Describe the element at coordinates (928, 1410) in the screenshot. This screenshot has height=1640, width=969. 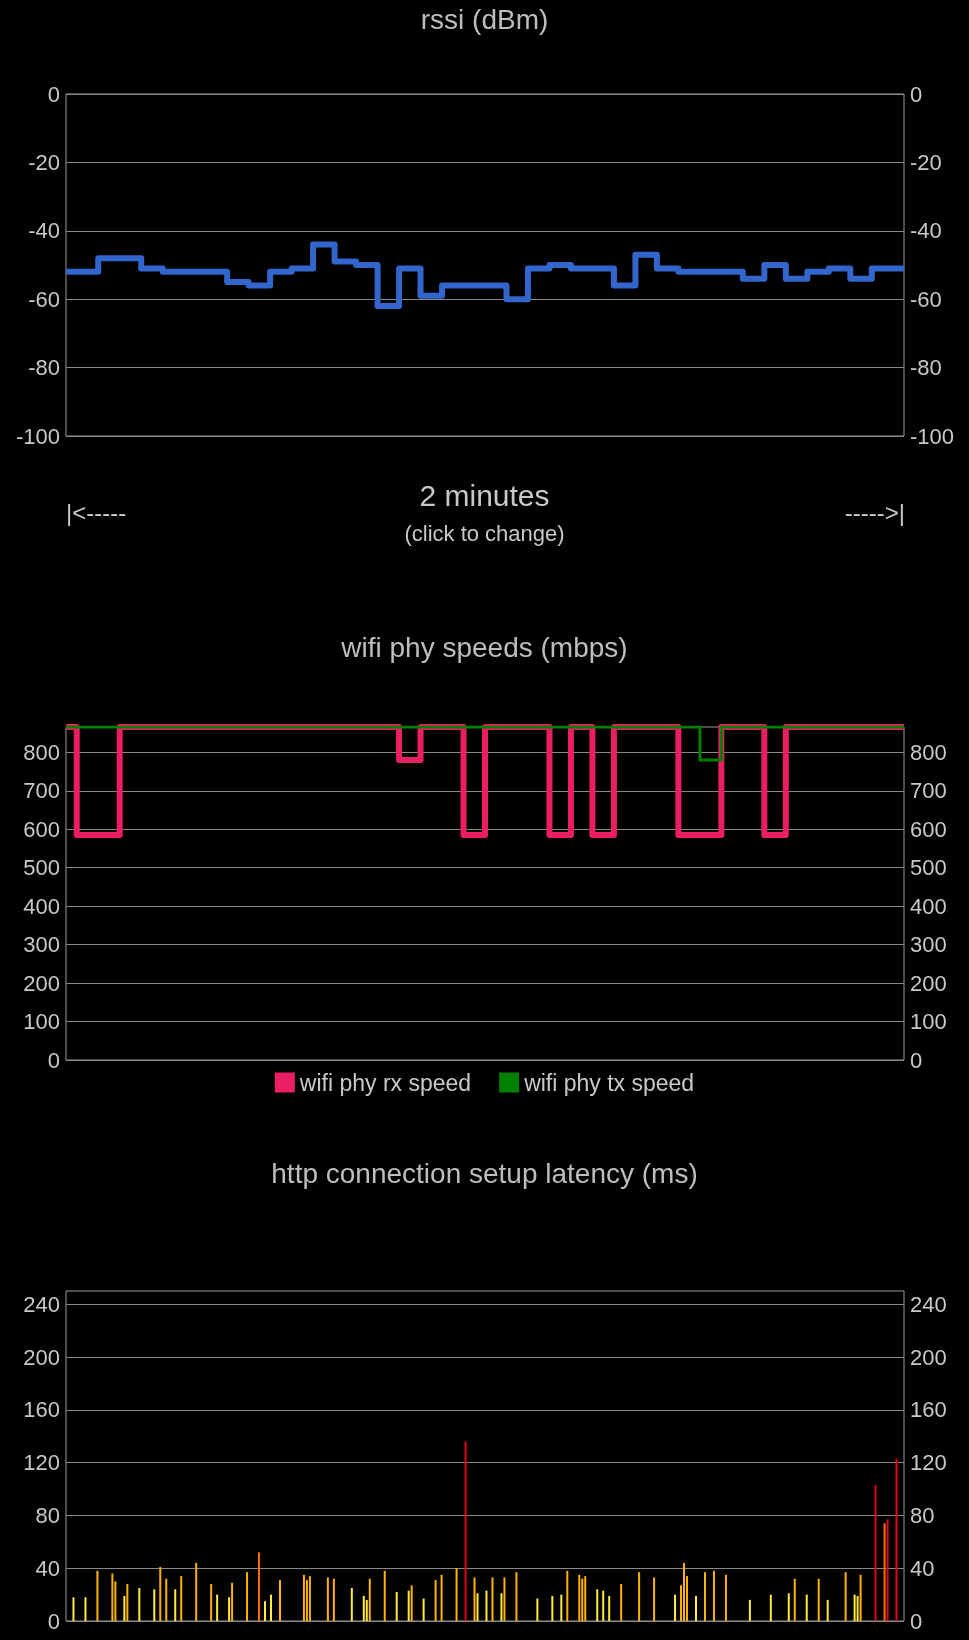
I see `y2-tick-label: 160` at that location.